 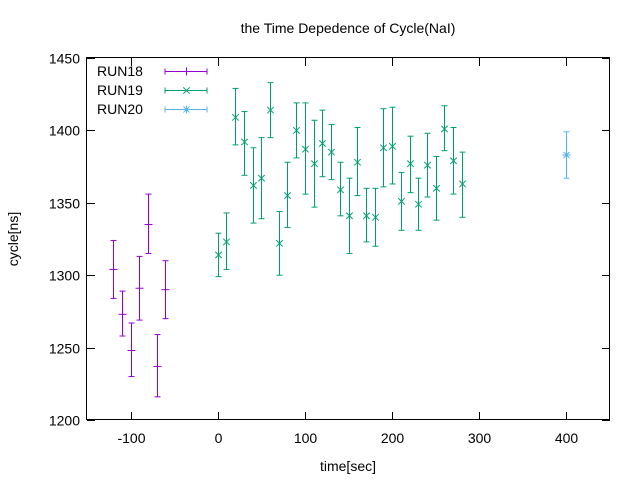 What do you see at coordinates (64, 349) in the screenshot?
I see `y-tick-label: 1250` at bounding box center [64, 349].